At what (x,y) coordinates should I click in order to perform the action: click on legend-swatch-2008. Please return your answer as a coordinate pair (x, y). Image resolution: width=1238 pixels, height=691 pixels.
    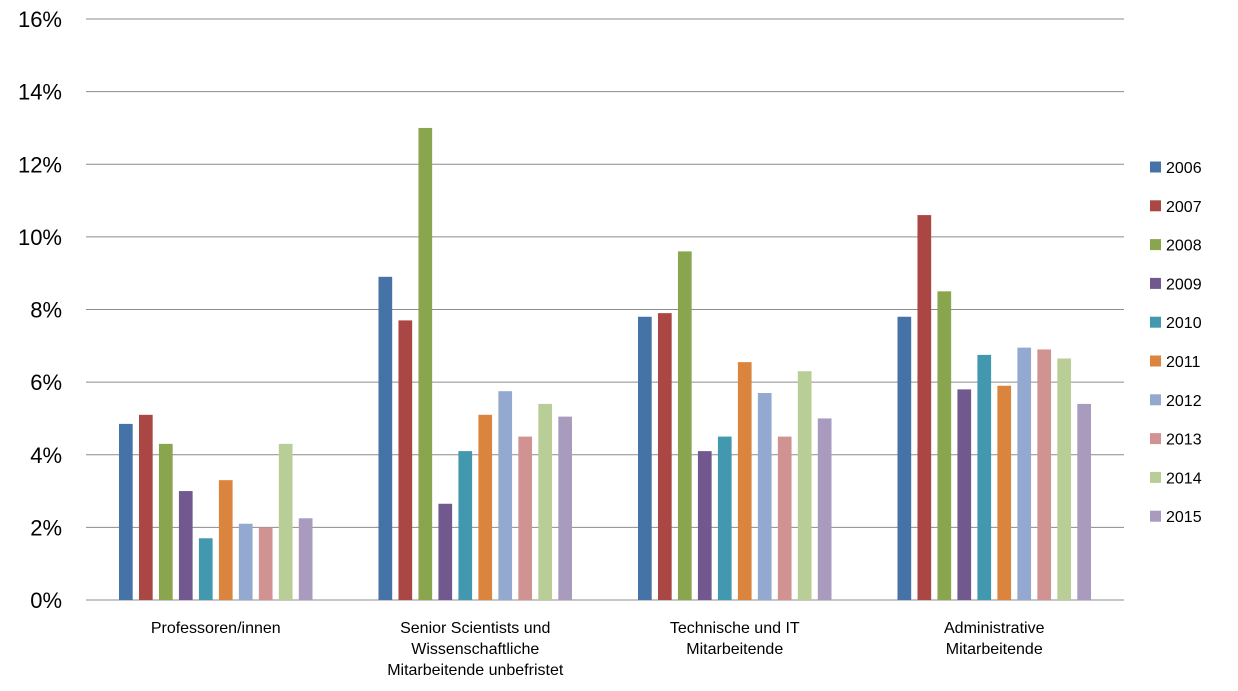
    Looking at the image, I should click on (1155, 245).